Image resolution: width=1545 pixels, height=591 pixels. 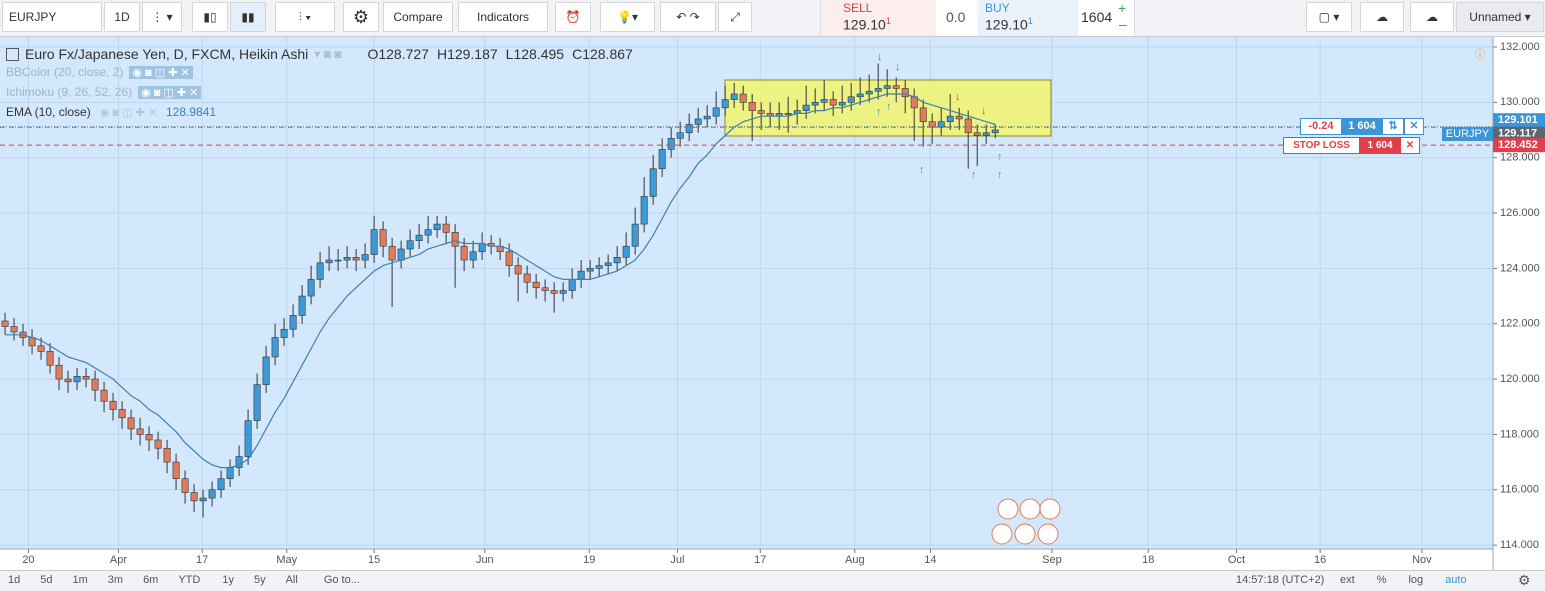 What do you see at coordinates (867, 24) in the screenshot?
I see `sell-price: 129.101` at bounding box center [867, 24].